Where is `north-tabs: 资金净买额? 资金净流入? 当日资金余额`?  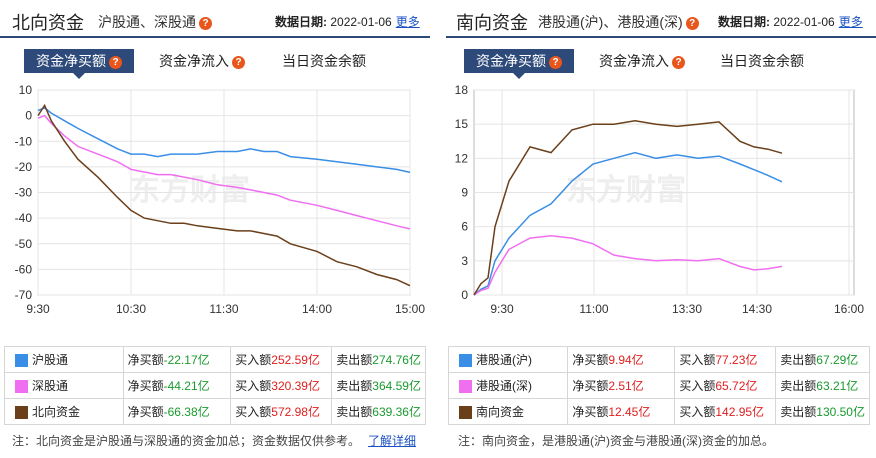
north-tabs: 资金净买额? 资金净流入? 当日资金余额 is located at coordinates (215, 64).